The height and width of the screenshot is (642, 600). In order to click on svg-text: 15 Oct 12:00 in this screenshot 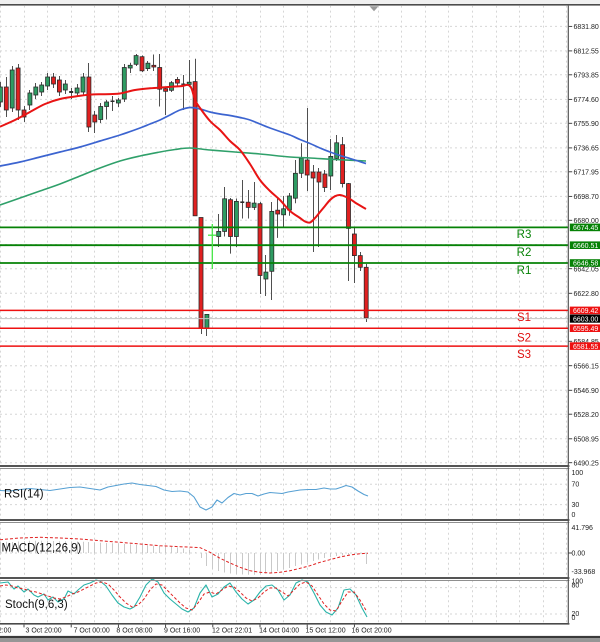, I will do `click(326, 631)`.